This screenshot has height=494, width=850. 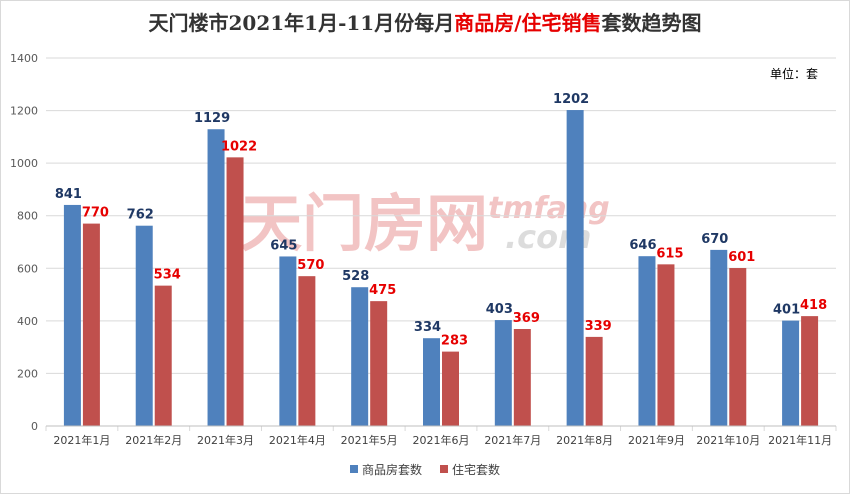 I want to click on x-tick-label: 2021年6月, so click(x=441, y=440).